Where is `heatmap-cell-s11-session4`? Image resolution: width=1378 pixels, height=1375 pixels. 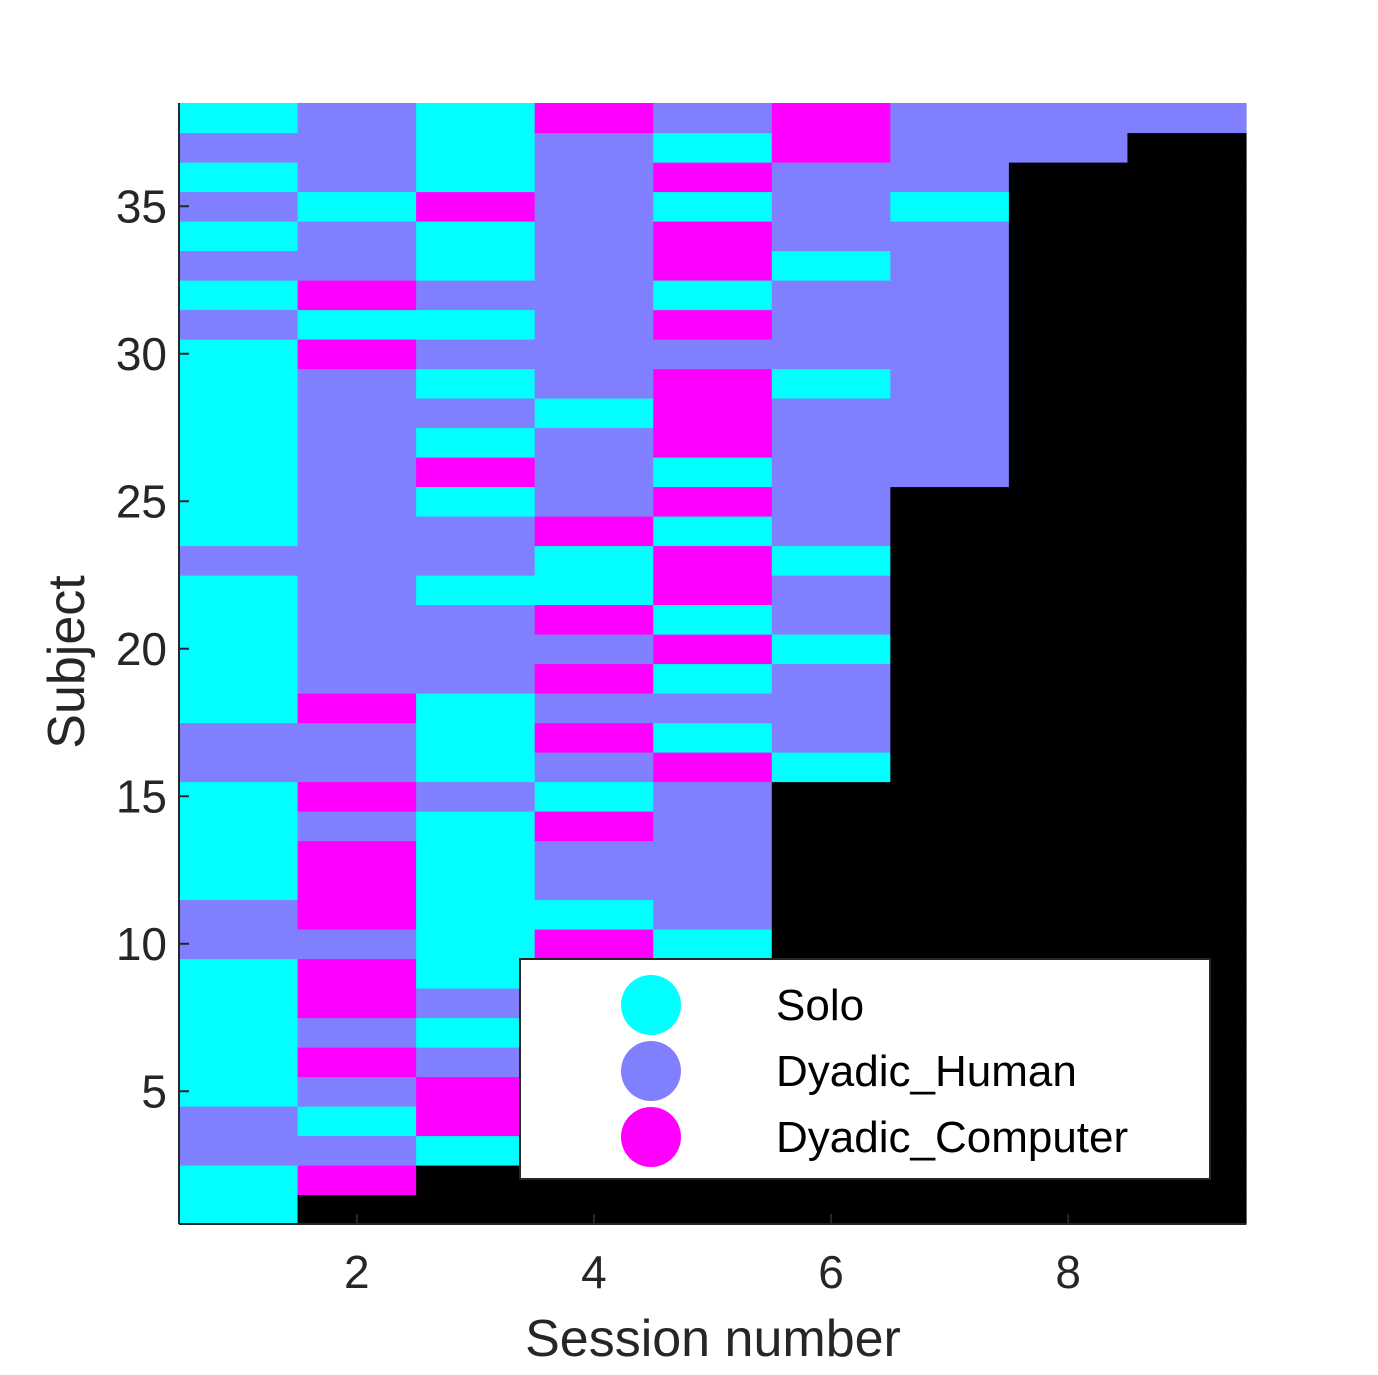
heatmap-cell-s11-session4 is located at coordinates (594, 914).